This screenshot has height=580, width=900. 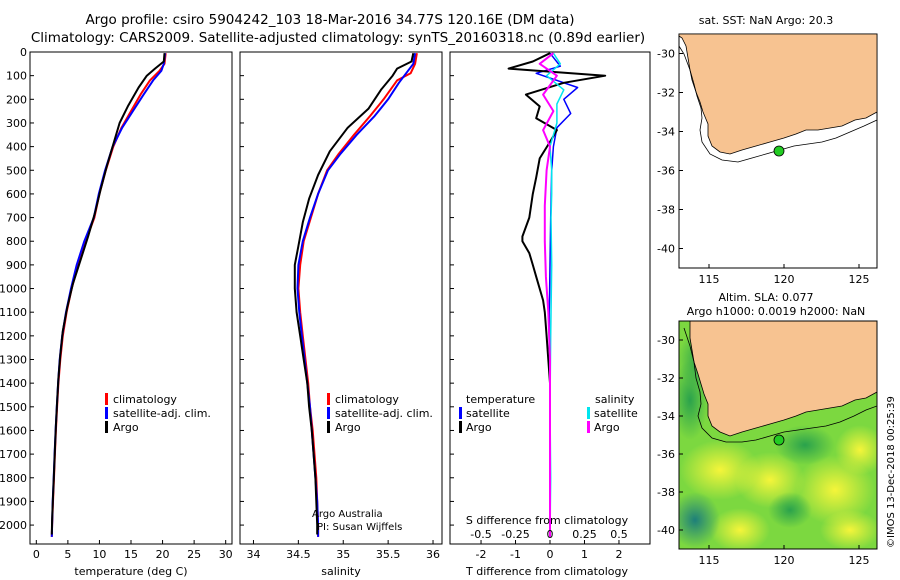 What do you see at coordinates (36, 554) in the screenshot?
I see `x-tick-label: 0` at bounding box center [36, 554].